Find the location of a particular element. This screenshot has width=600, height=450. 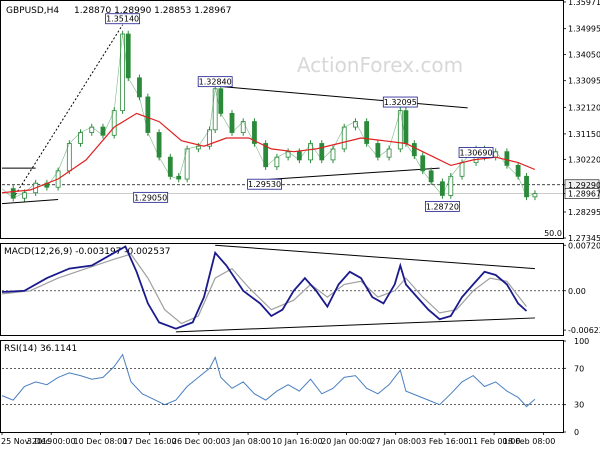

lower-trendline is located at coordinates (347, 174).